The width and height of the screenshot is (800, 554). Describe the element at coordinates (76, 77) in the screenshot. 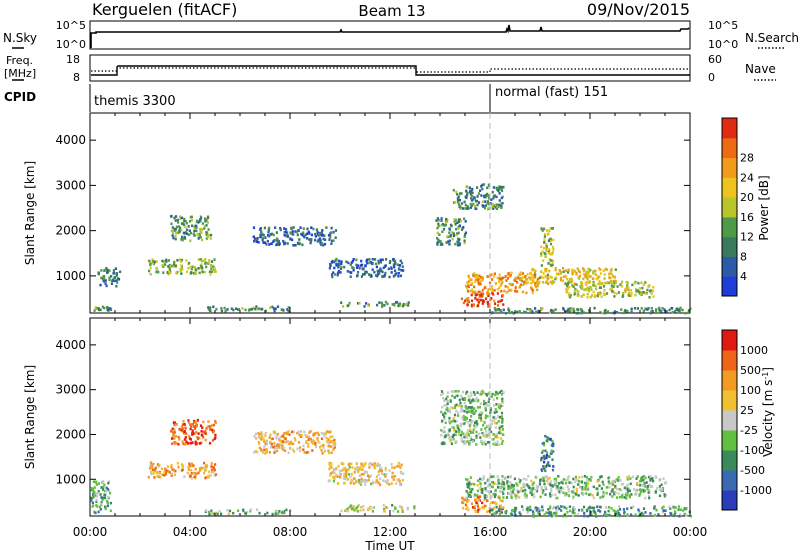

I see `freq-tick-lo: 8` at that location.